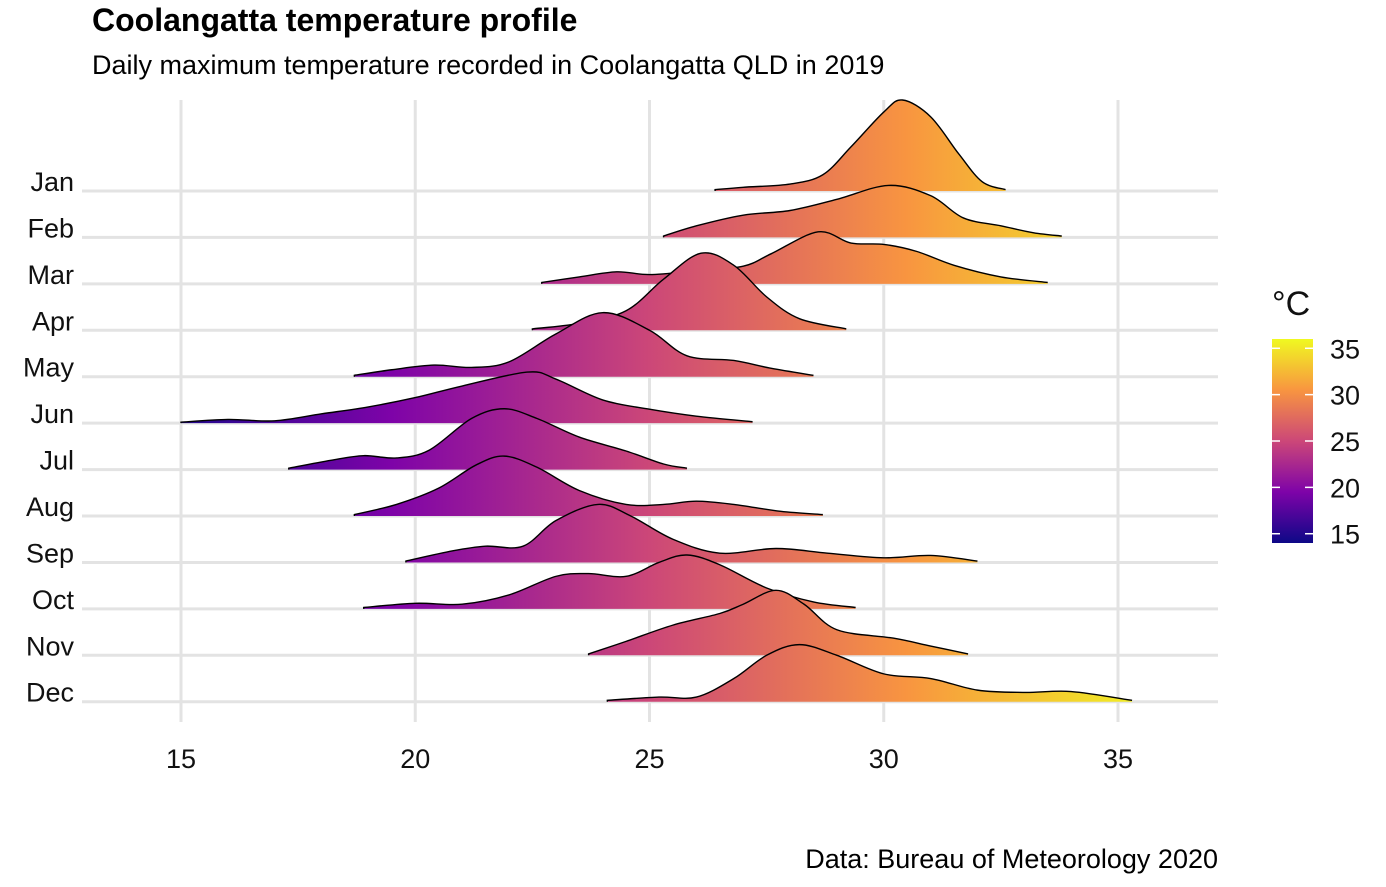  What do you see at coordinates (1291, 304) in the screenshot?
I see `legend-title: °C` at bounding box center [1291, 304].